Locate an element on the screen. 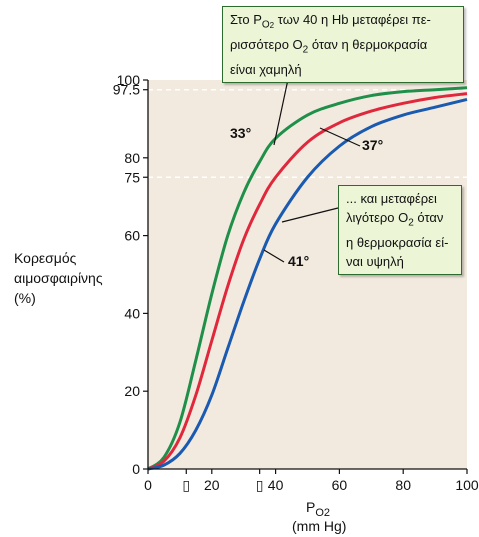 The width and height of the screenshot is (479, 537). y-axis-title-line-1: Κορεσμός is located at coordinates (45, 258).